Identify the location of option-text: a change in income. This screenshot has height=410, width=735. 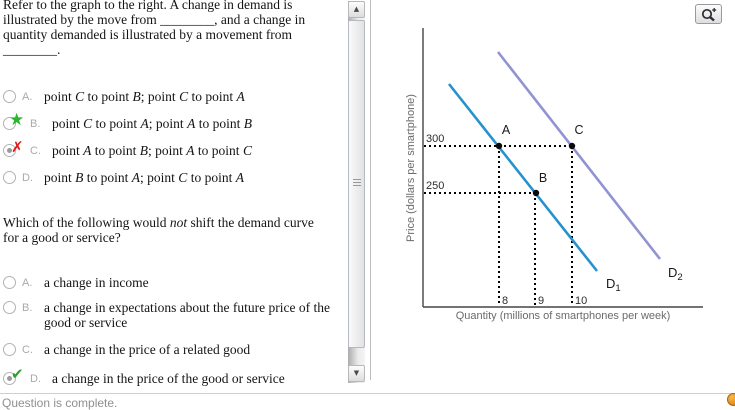
(96, 282).